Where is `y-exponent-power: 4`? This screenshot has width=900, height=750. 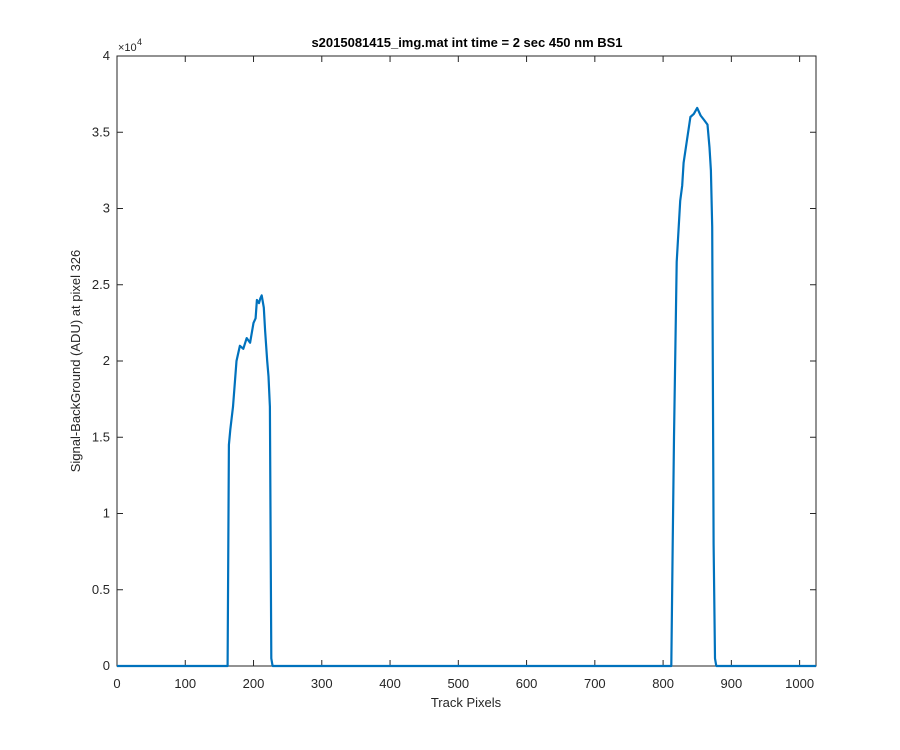 y-exponent-power: 4 is located at coordinates (139, 42).